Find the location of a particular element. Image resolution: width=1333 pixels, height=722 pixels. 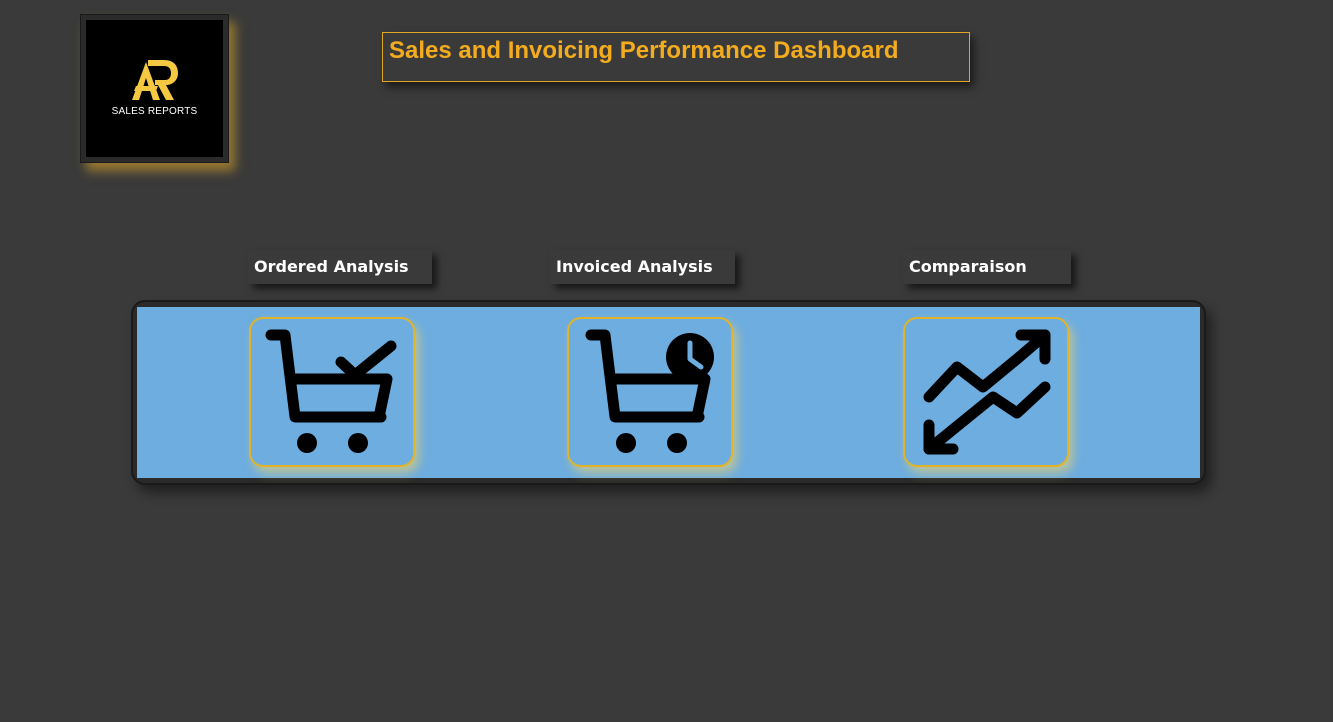

cart-check-icon is located at coordinates (331, 391).